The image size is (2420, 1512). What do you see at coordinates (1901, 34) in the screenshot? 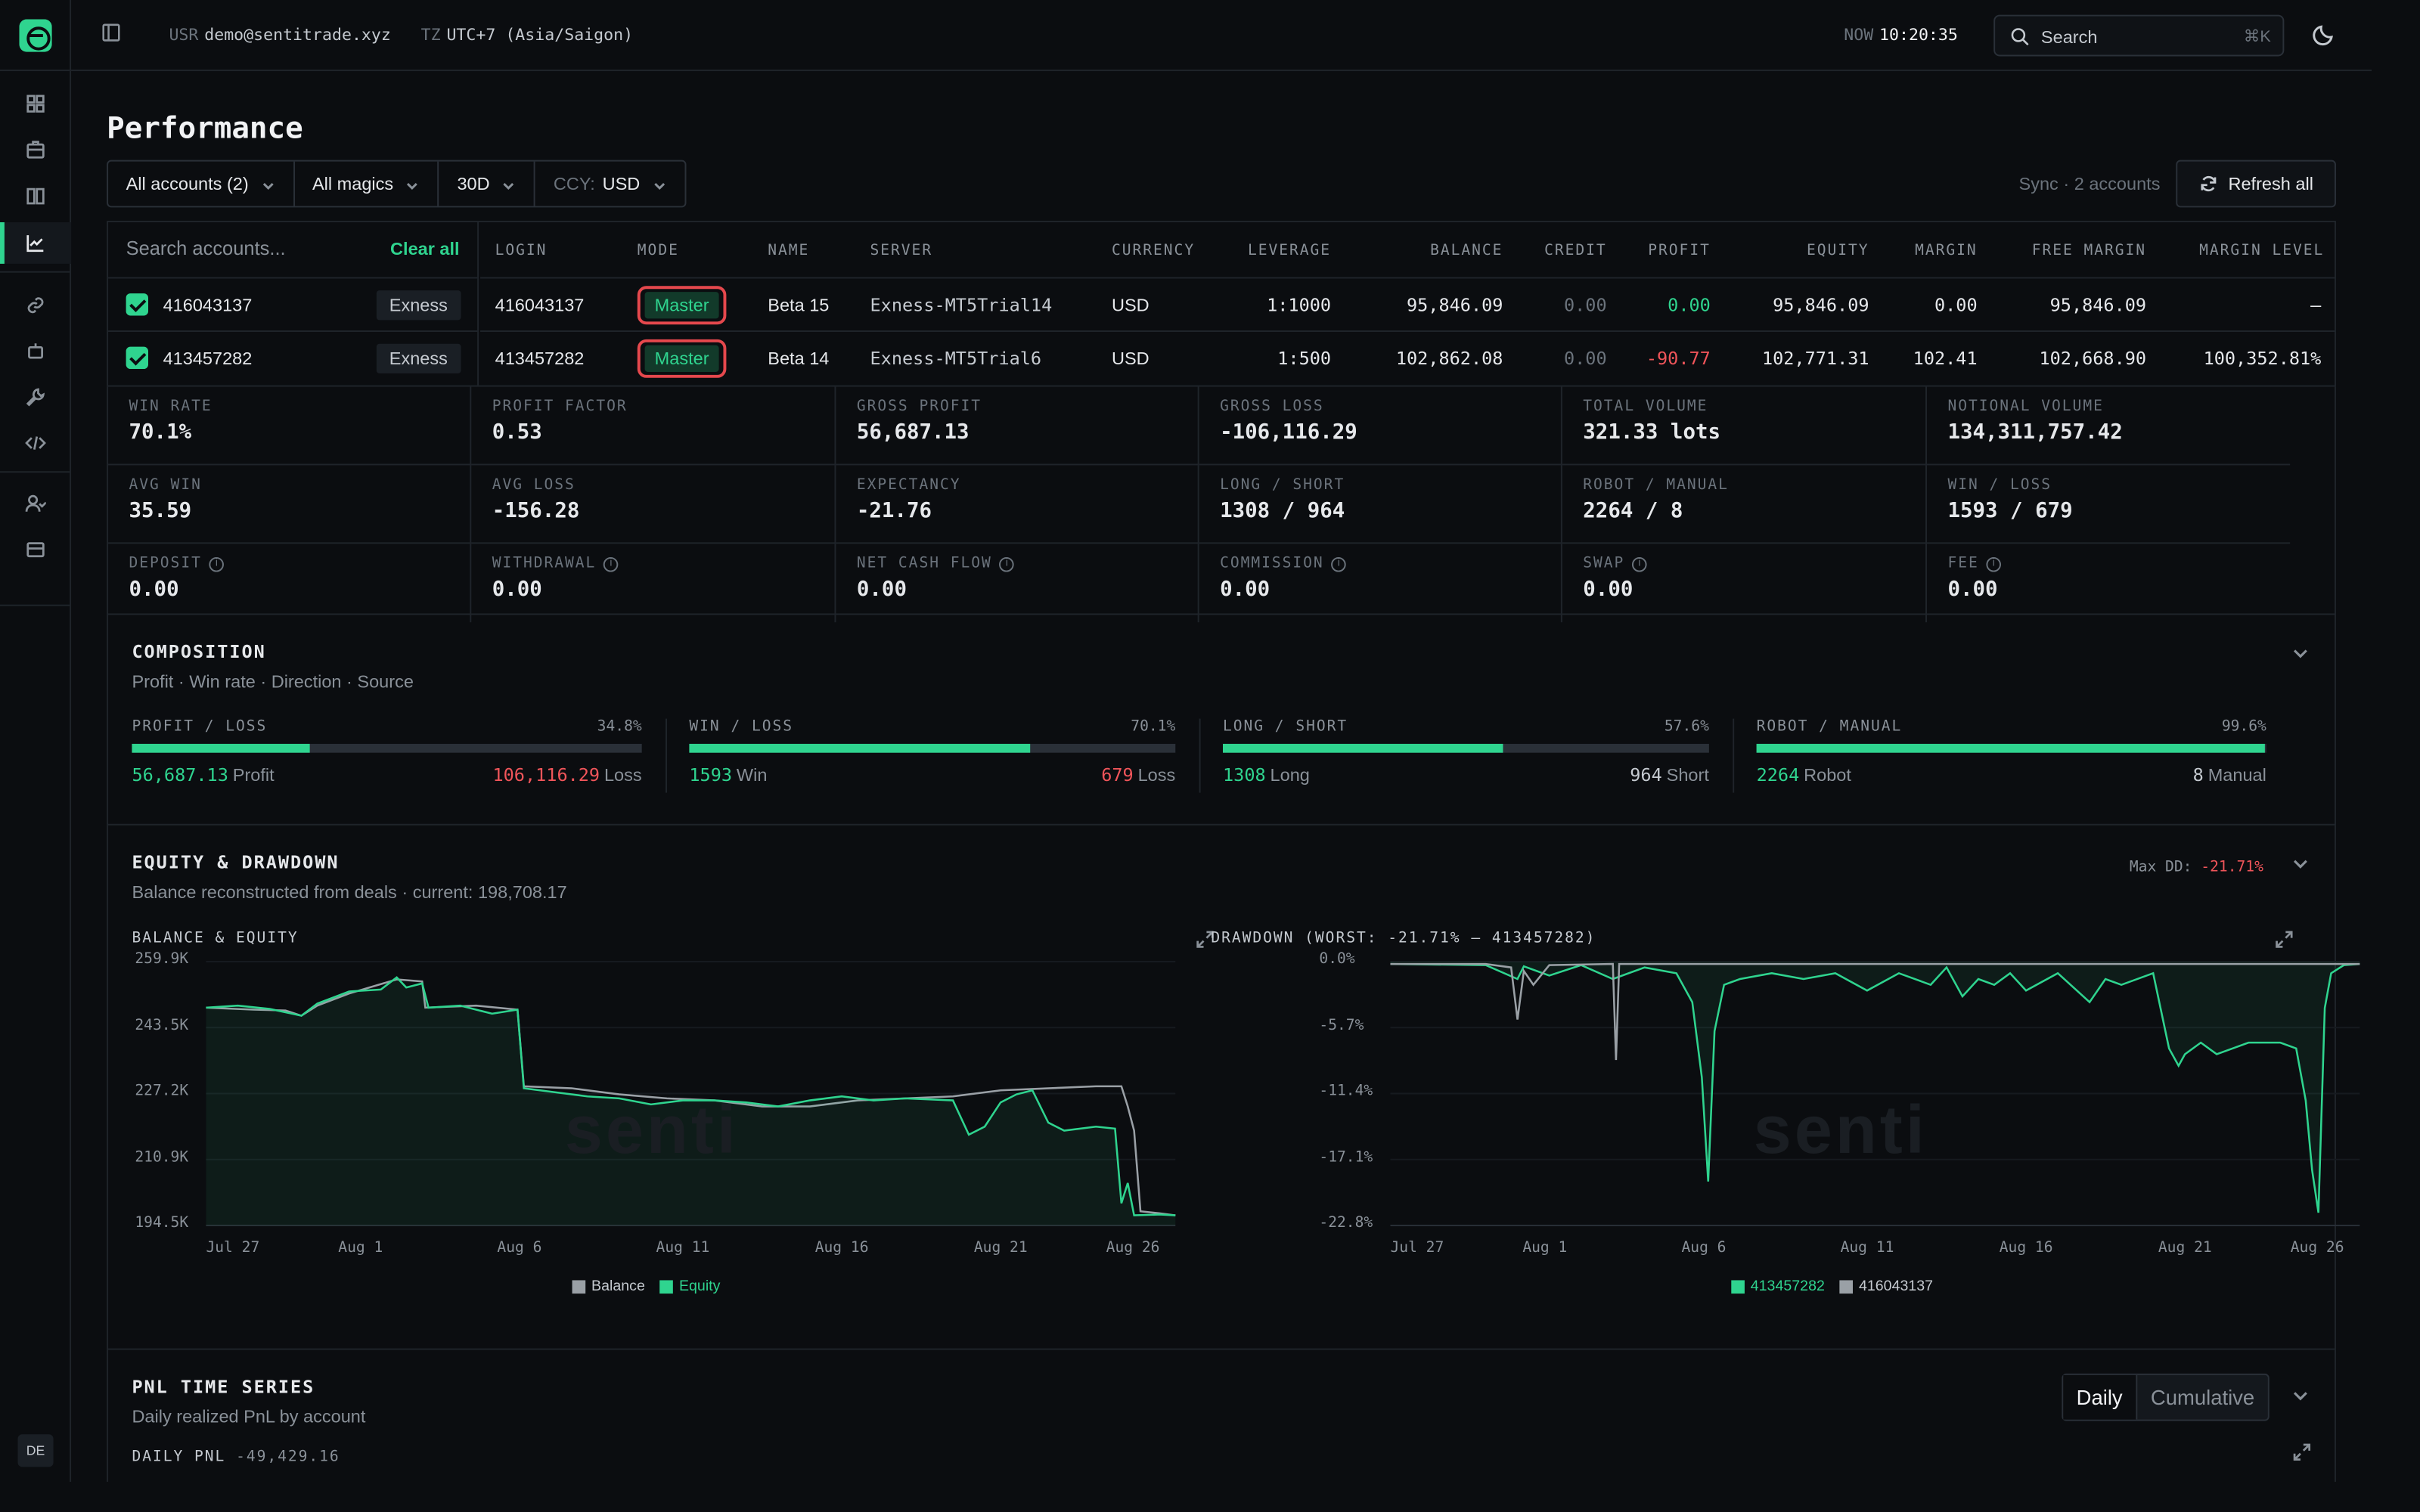
I see `clock: NOW 10:20:35` at bounding box center [1901, 34].